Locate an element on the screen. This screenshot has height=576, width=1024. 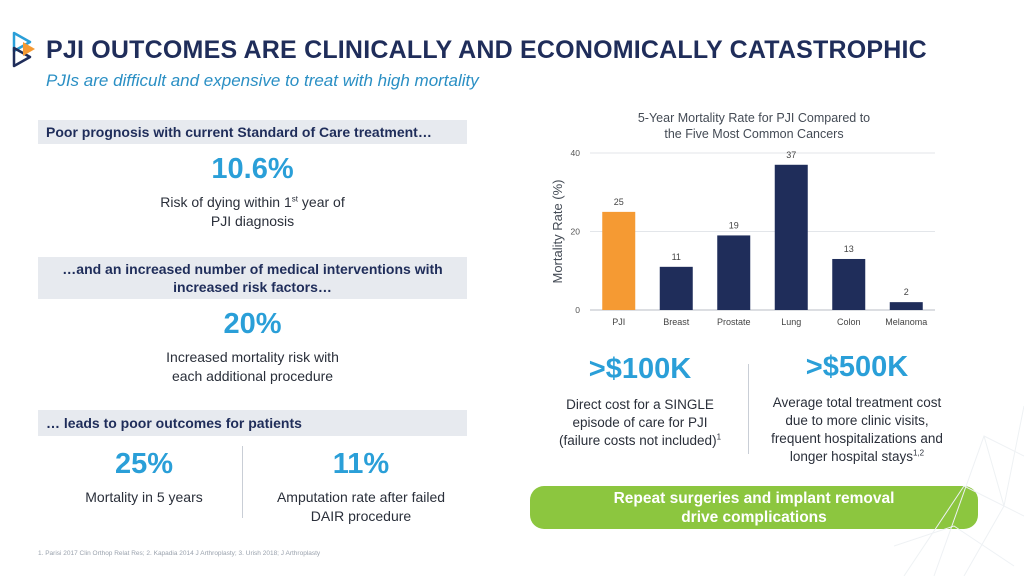
bar-breast is located at coordinates (676, 288).